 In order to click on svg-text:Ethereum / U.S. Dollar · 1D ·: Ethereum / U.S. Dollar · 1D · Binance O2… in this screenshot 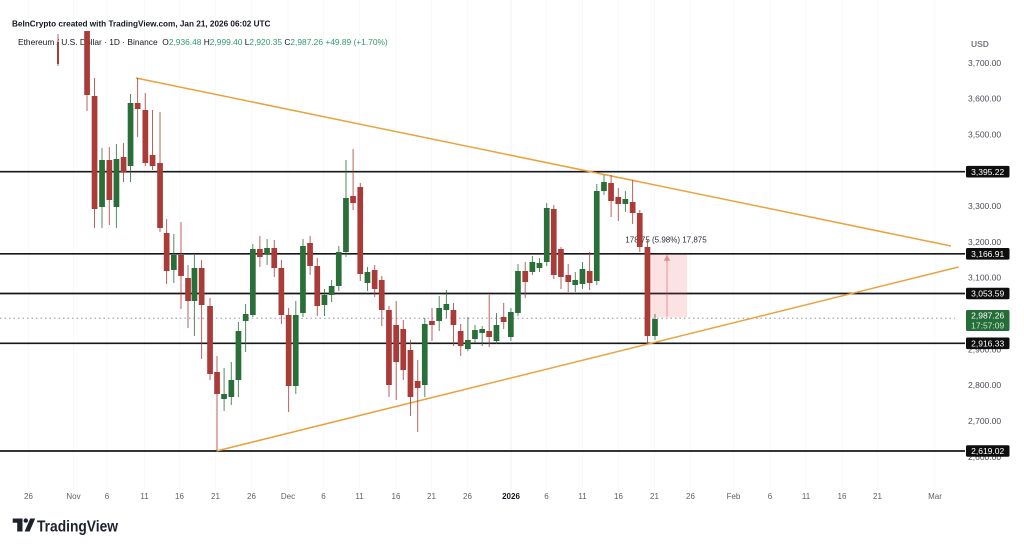, I will do `click(203, 42)`.